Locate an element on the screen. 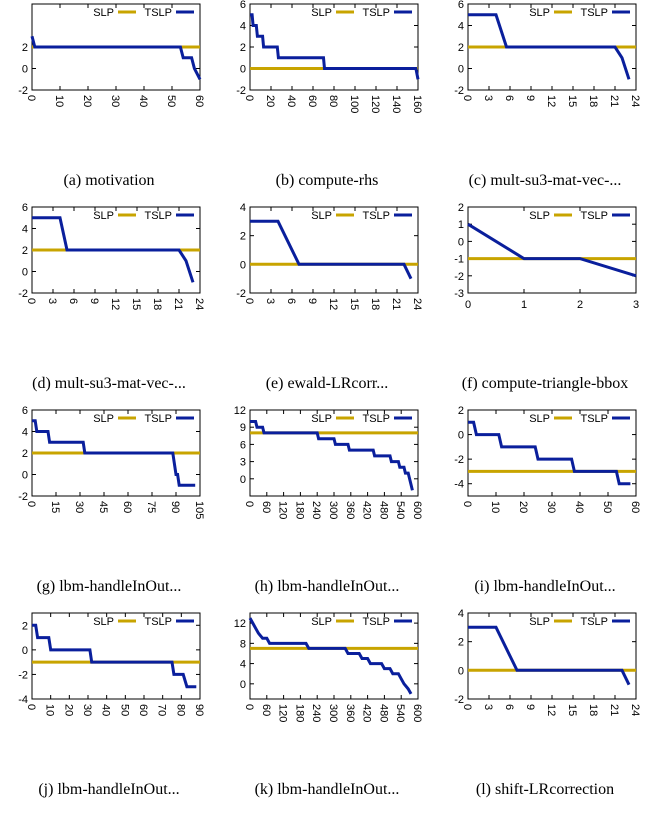 The height and width of the screenshot is (813, 654). x-tick-label: 6 is located at coordinates (509, 707).